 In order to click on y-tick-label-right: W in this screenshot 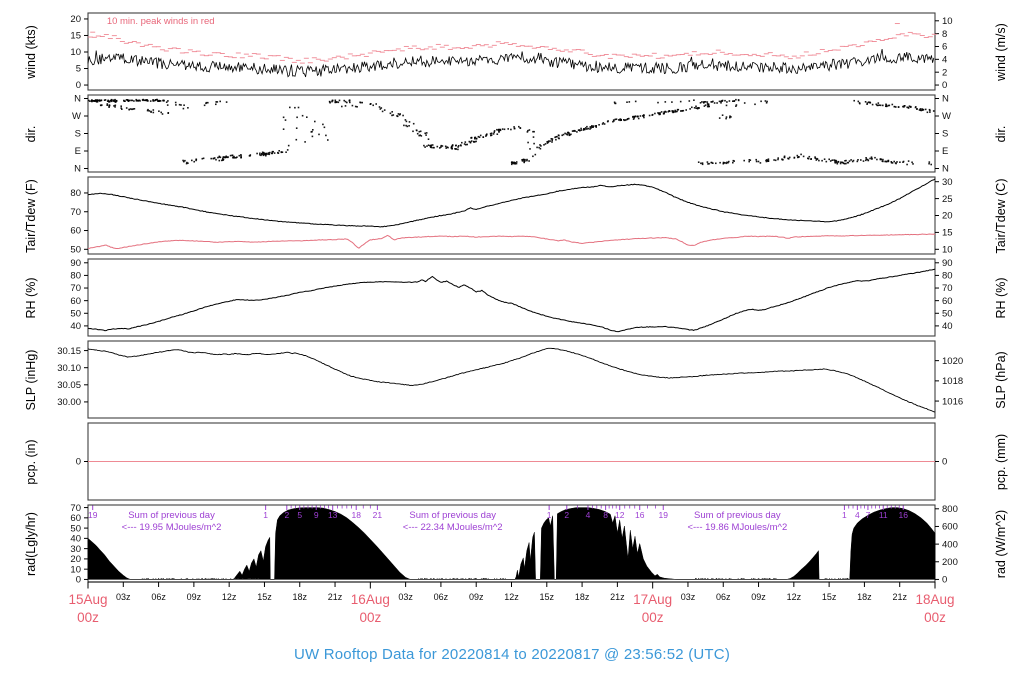, I will do `click(946, 116)`.